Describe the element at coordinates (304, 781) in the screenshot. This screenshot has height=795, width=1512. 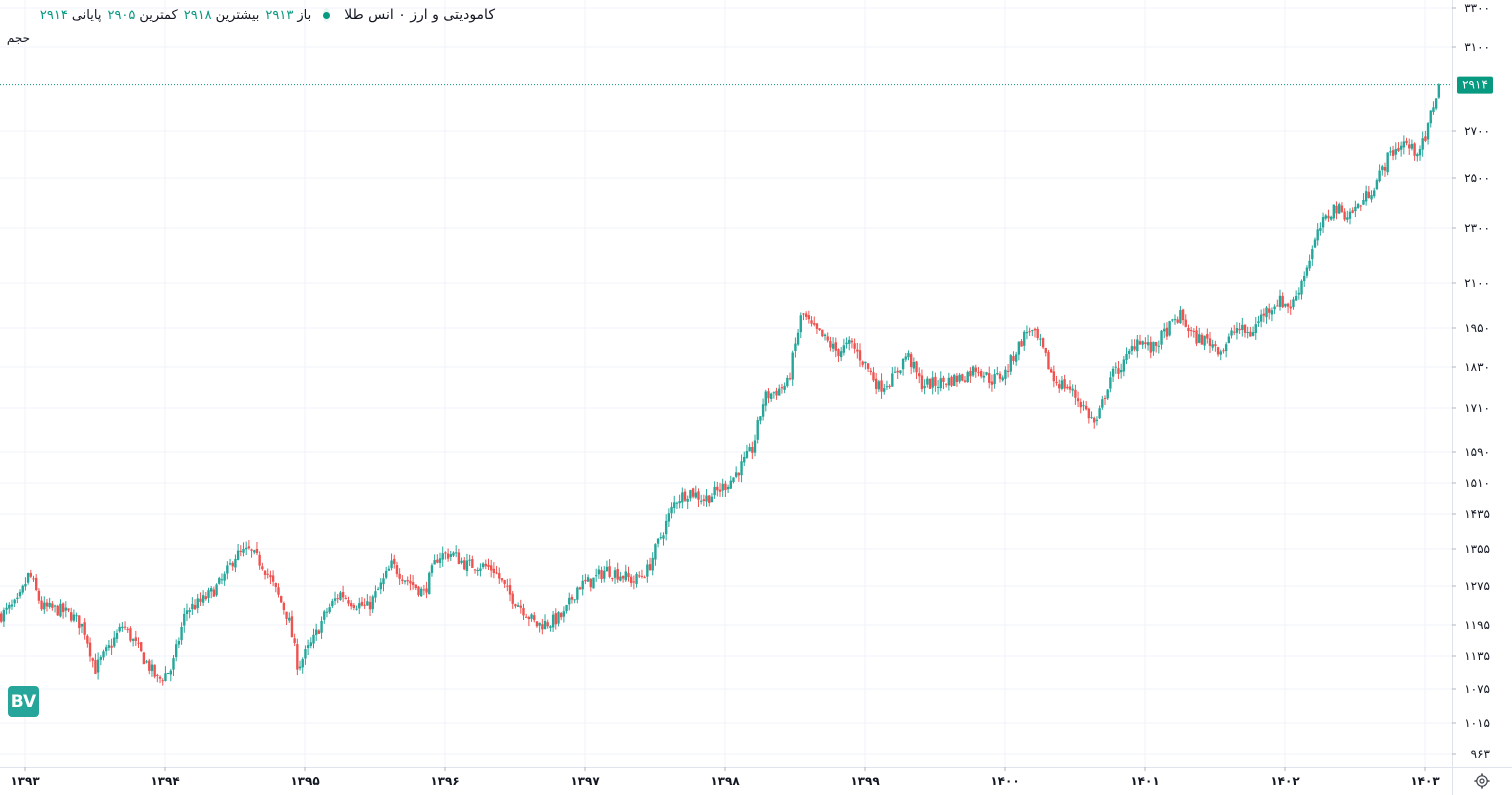
I see `time-tick-label: ۱۳۹۵` at that location.